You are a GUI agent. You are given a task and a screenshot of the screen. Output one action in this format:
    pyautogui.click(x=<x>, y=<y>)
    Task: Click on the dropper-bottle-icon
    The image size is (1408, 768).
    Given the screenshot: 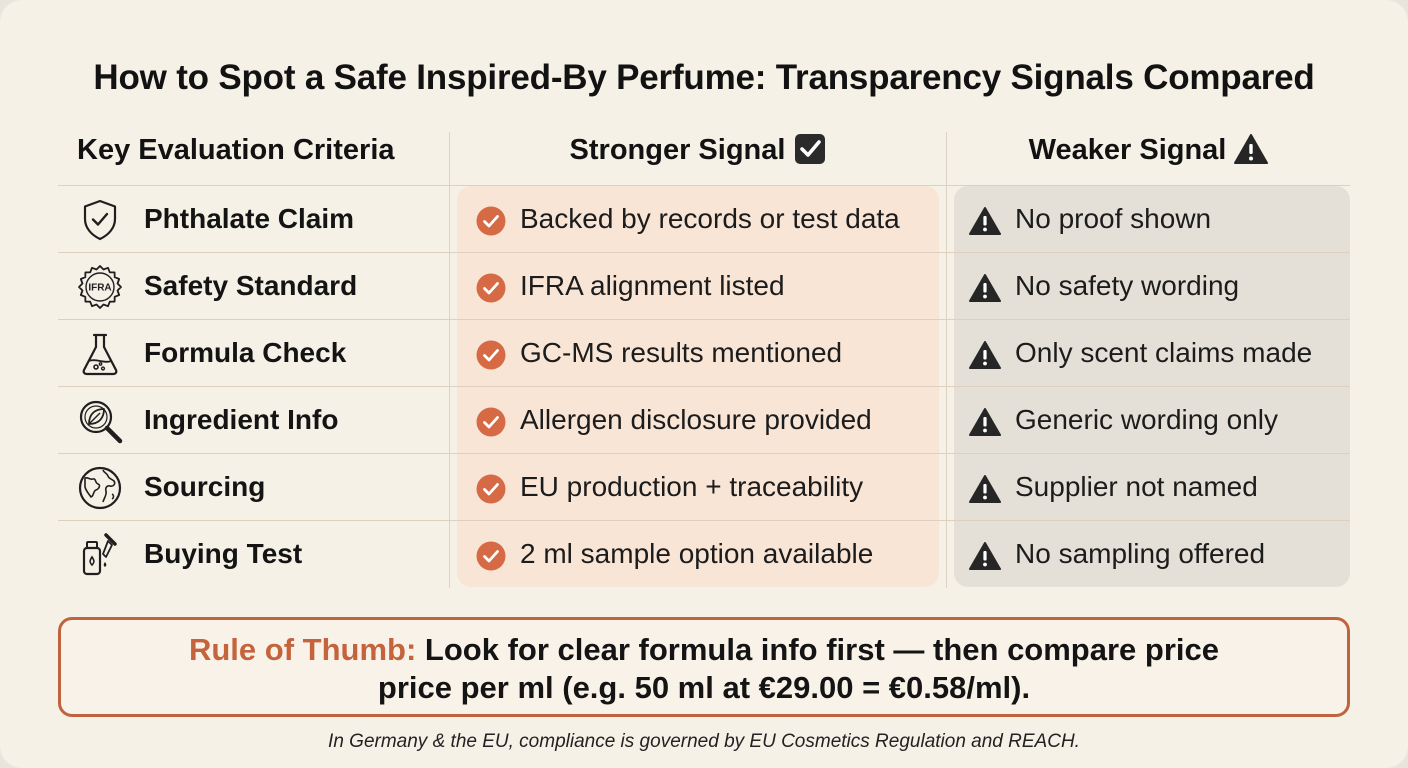 What is the action you would take?
    pyautogui.click(x=99, y=554)
    